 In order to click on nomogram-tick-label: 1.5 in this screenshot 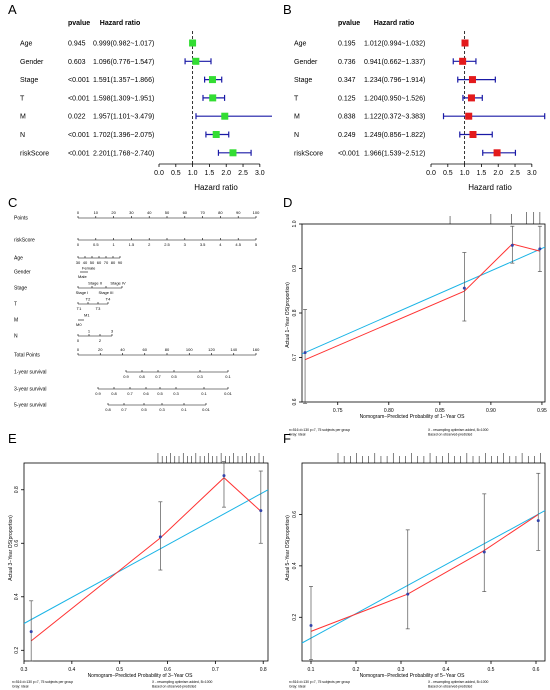, I will do `click(132, 244)`.